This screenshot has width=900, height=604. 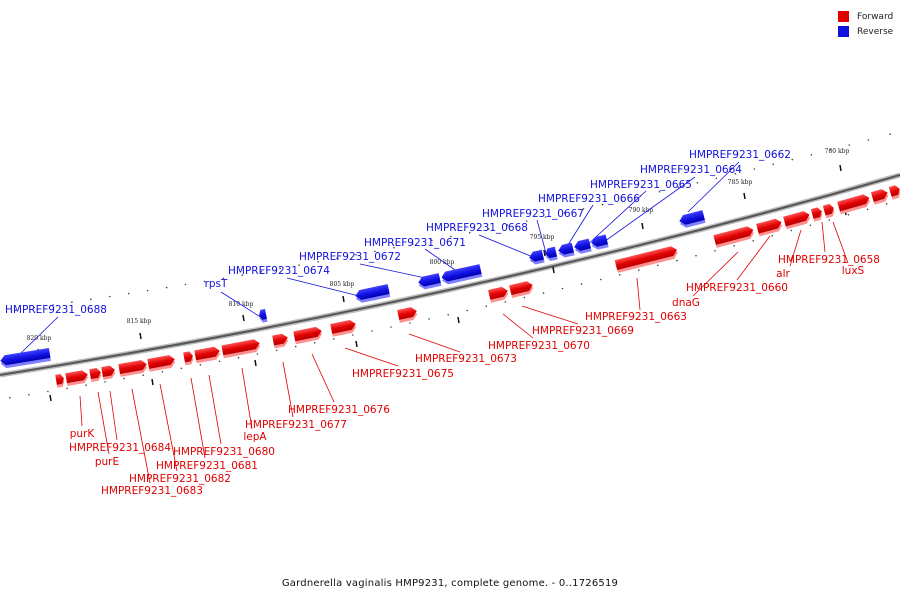 I want to click on forward-gene-label: HMPREF9231_0677, so click(x=296, y=425).